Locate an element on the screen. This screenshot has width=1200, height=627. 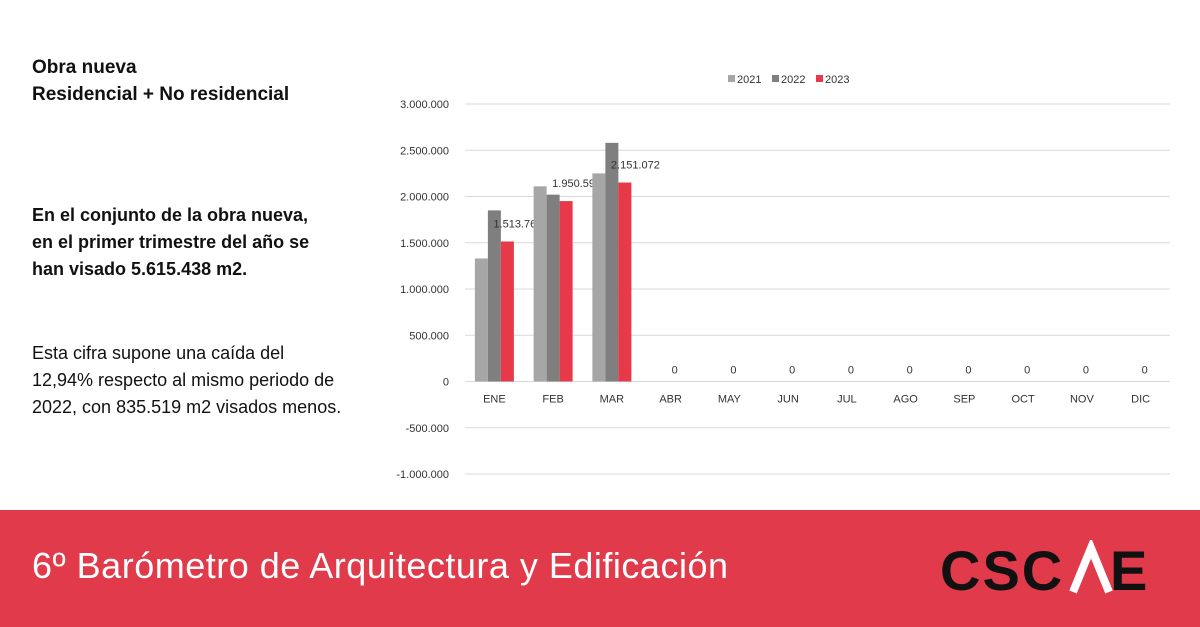
y-tick-label: 1.500.000 is located at coordinates (424, 244).